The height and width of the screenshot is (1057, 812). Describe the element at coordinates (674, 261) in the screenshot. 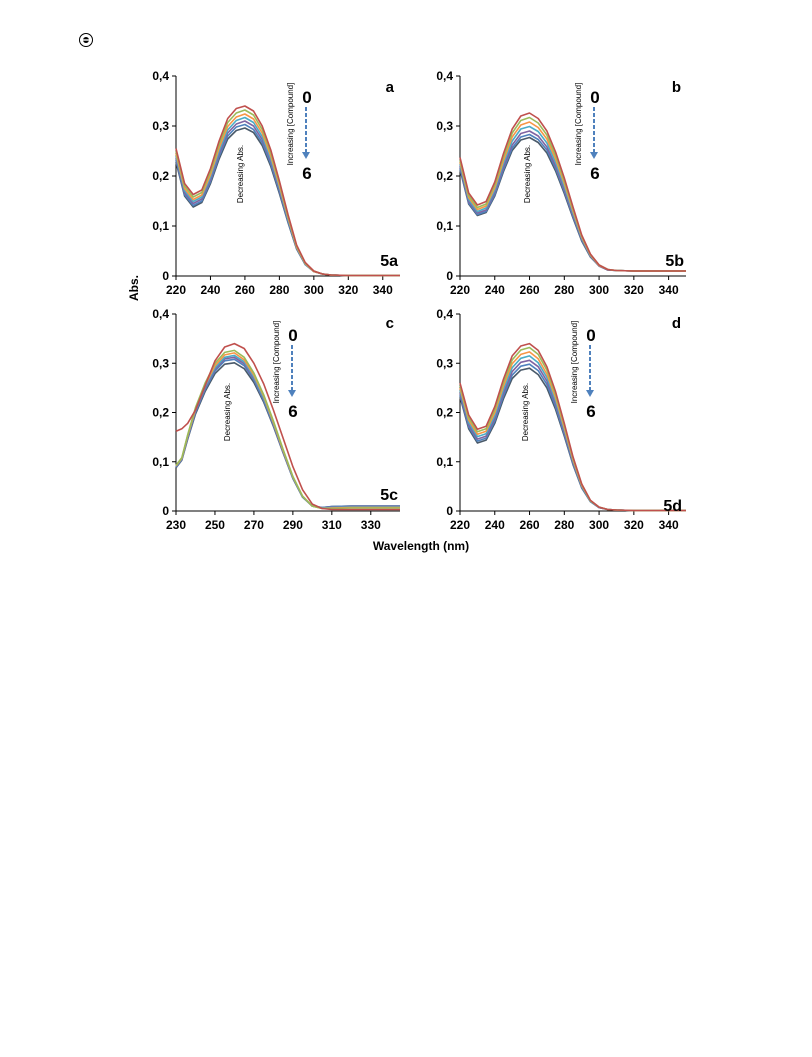

I see `panel-id-label: 5b` at that location.